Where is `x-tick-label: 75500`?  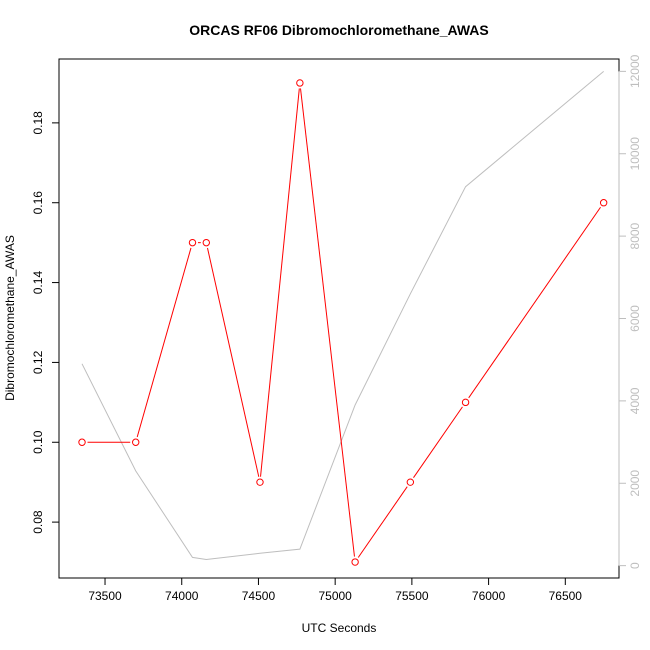 x-tick-label: 75500 is located at coordinates (412, 596).